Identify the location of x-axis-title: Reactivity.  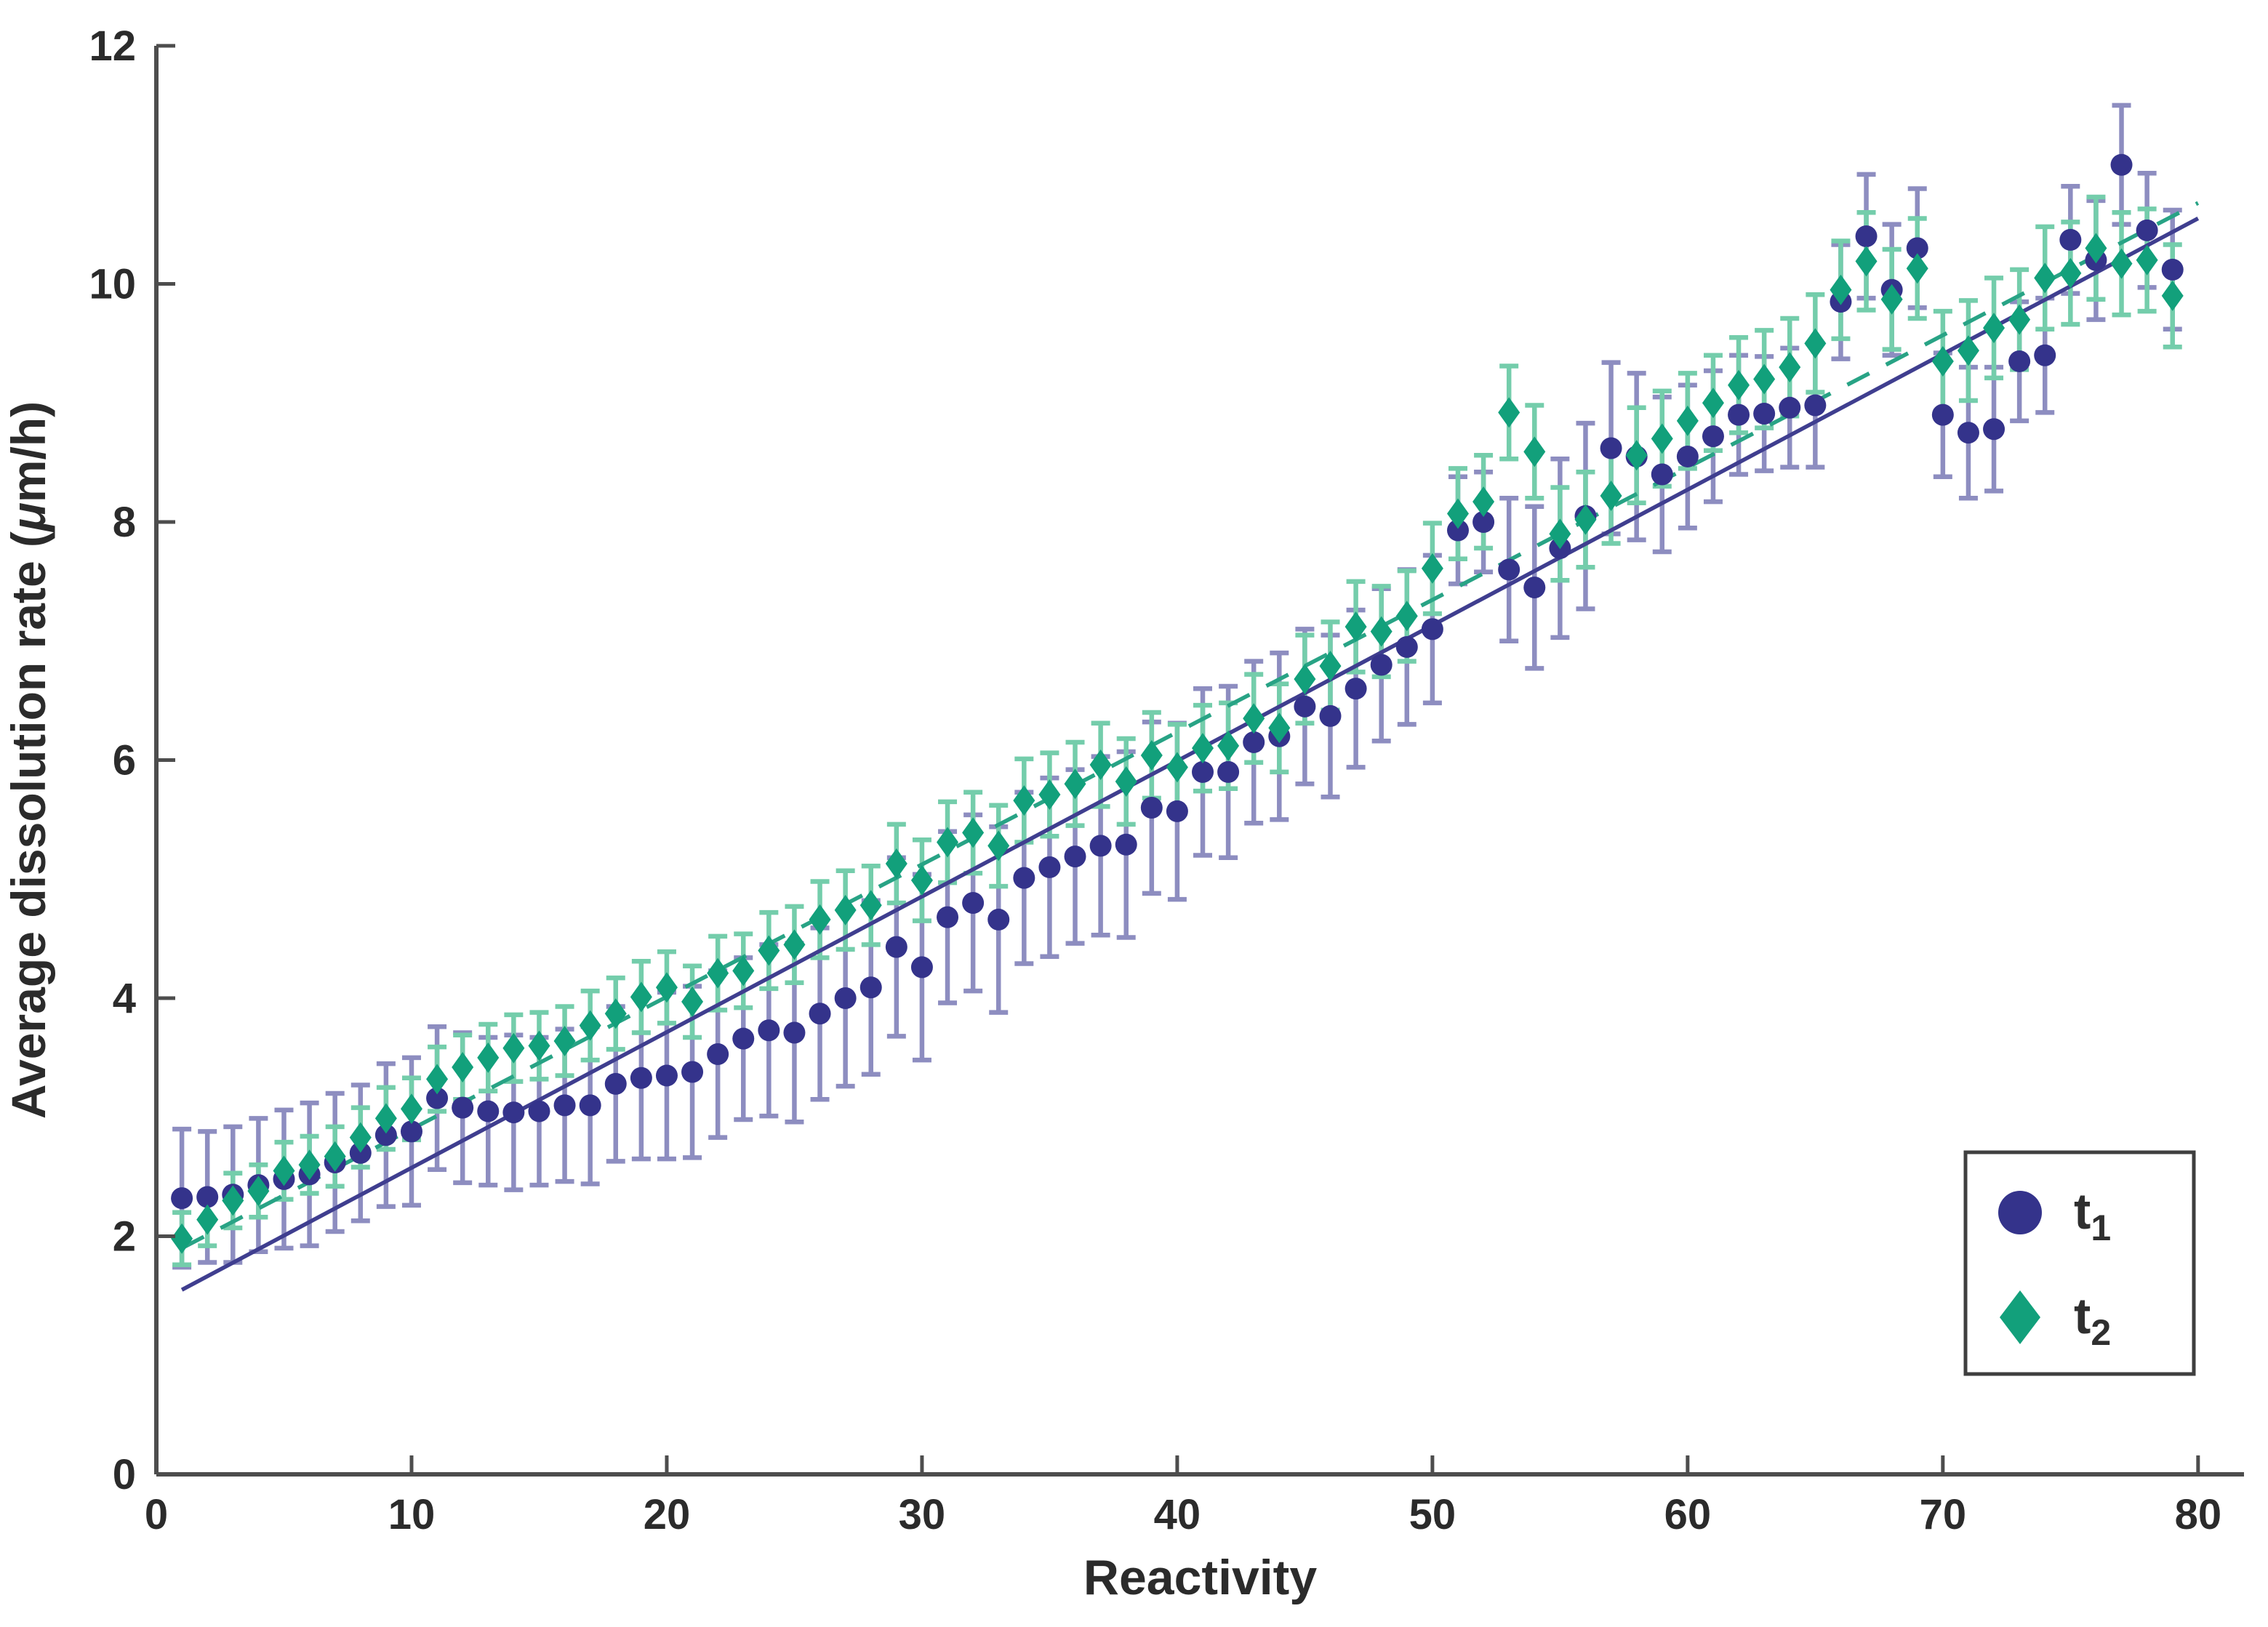
(1200, 1577).